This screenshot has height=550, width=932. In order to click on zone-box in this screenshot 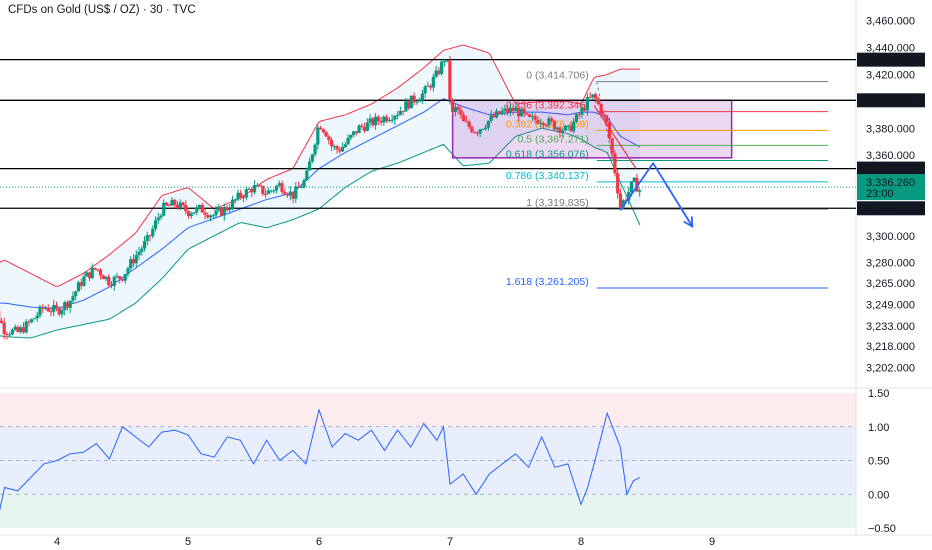, I will do `click(592, 129)`.